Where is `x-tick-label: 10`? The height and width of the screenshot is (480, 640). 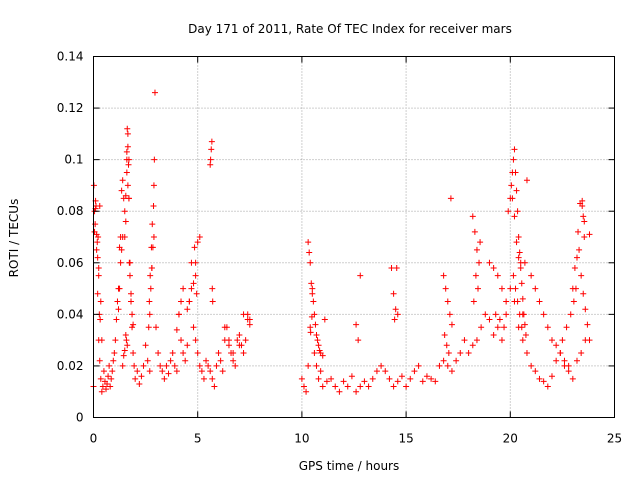
x-tick-label: 10 is located at coordinates (301, 439).